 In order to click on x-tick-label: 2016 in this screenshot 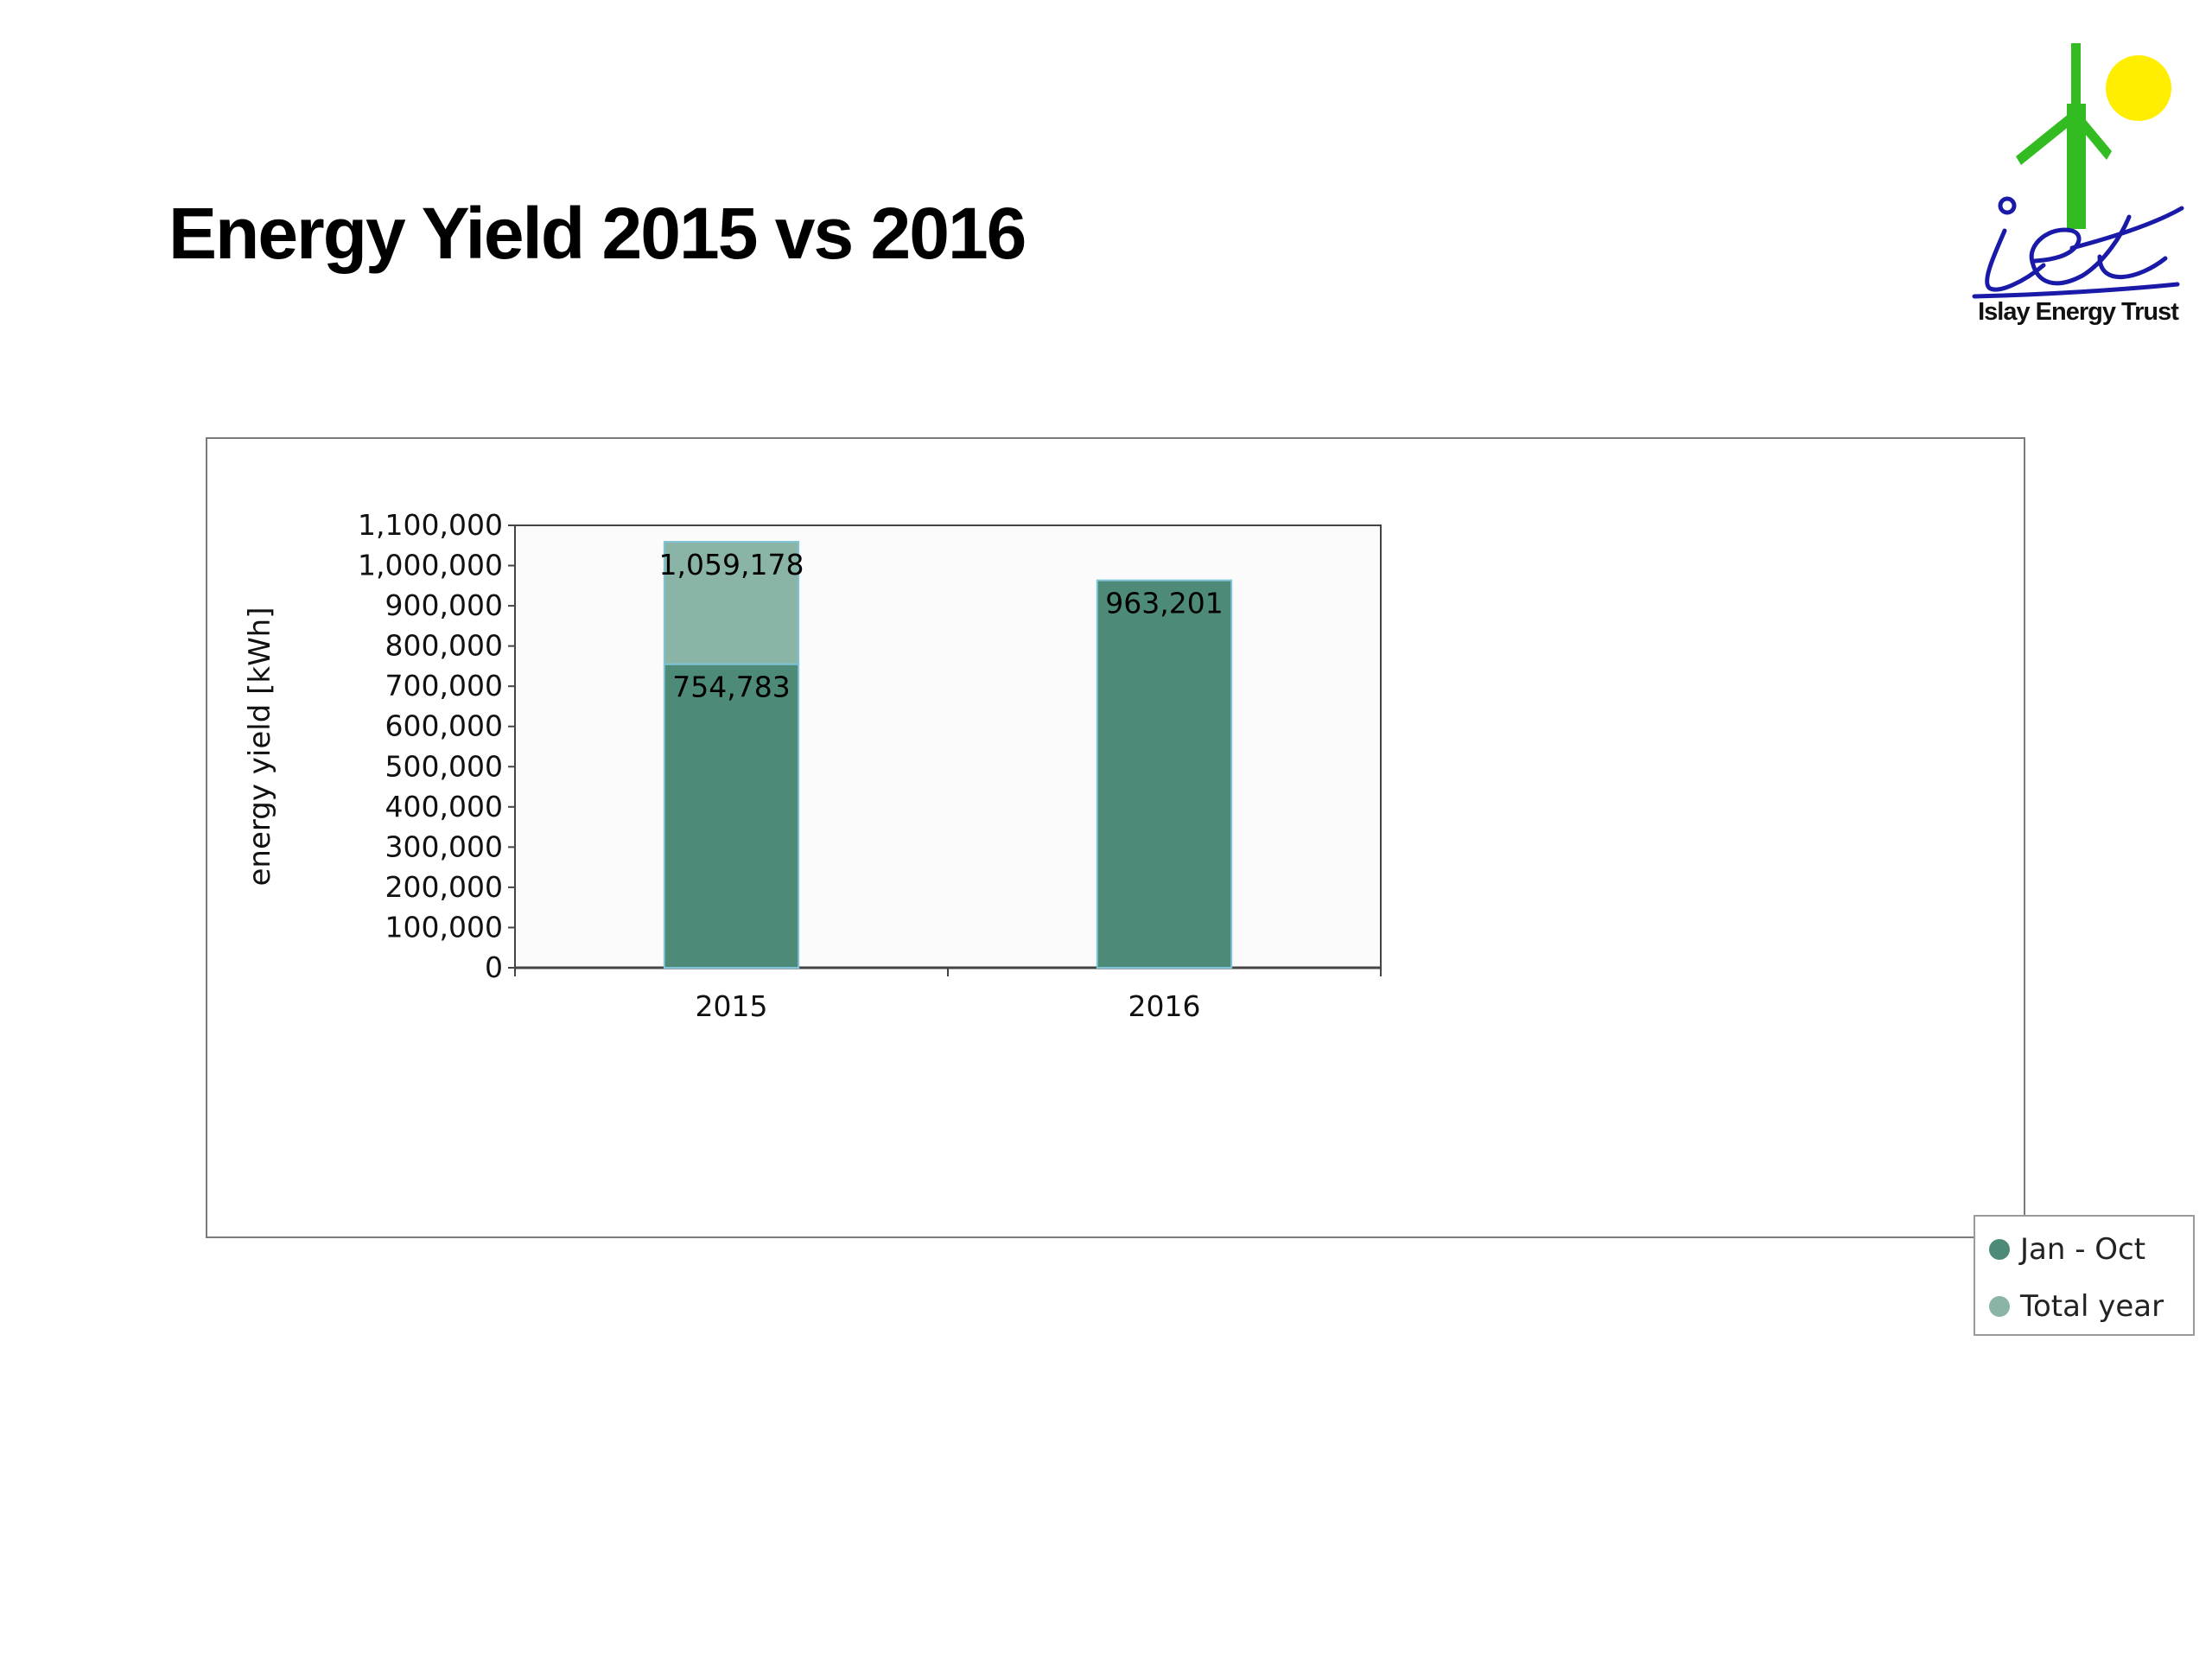, I will do `click(1164, 1006)`.